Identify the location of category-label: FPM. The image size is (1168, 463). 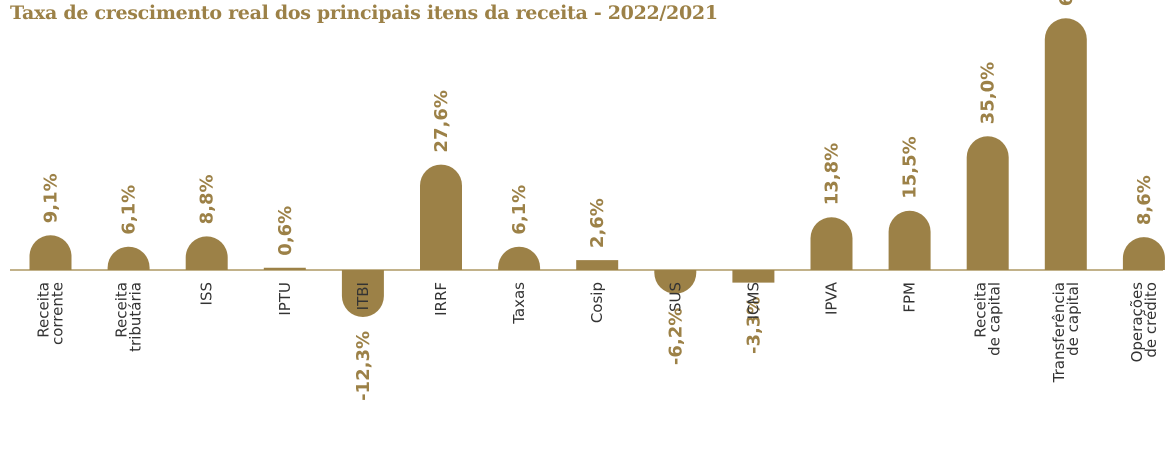
(910, 297).